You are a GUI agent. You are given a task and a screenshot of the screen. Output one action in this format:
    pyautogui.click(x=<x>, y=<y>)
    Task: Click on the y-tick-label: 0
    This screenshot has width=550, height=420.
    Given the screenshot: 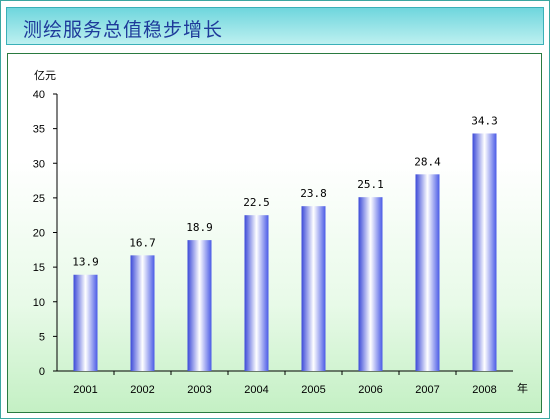 What is the action you would take?
    pyautogui.click(x=42, y=372)
    